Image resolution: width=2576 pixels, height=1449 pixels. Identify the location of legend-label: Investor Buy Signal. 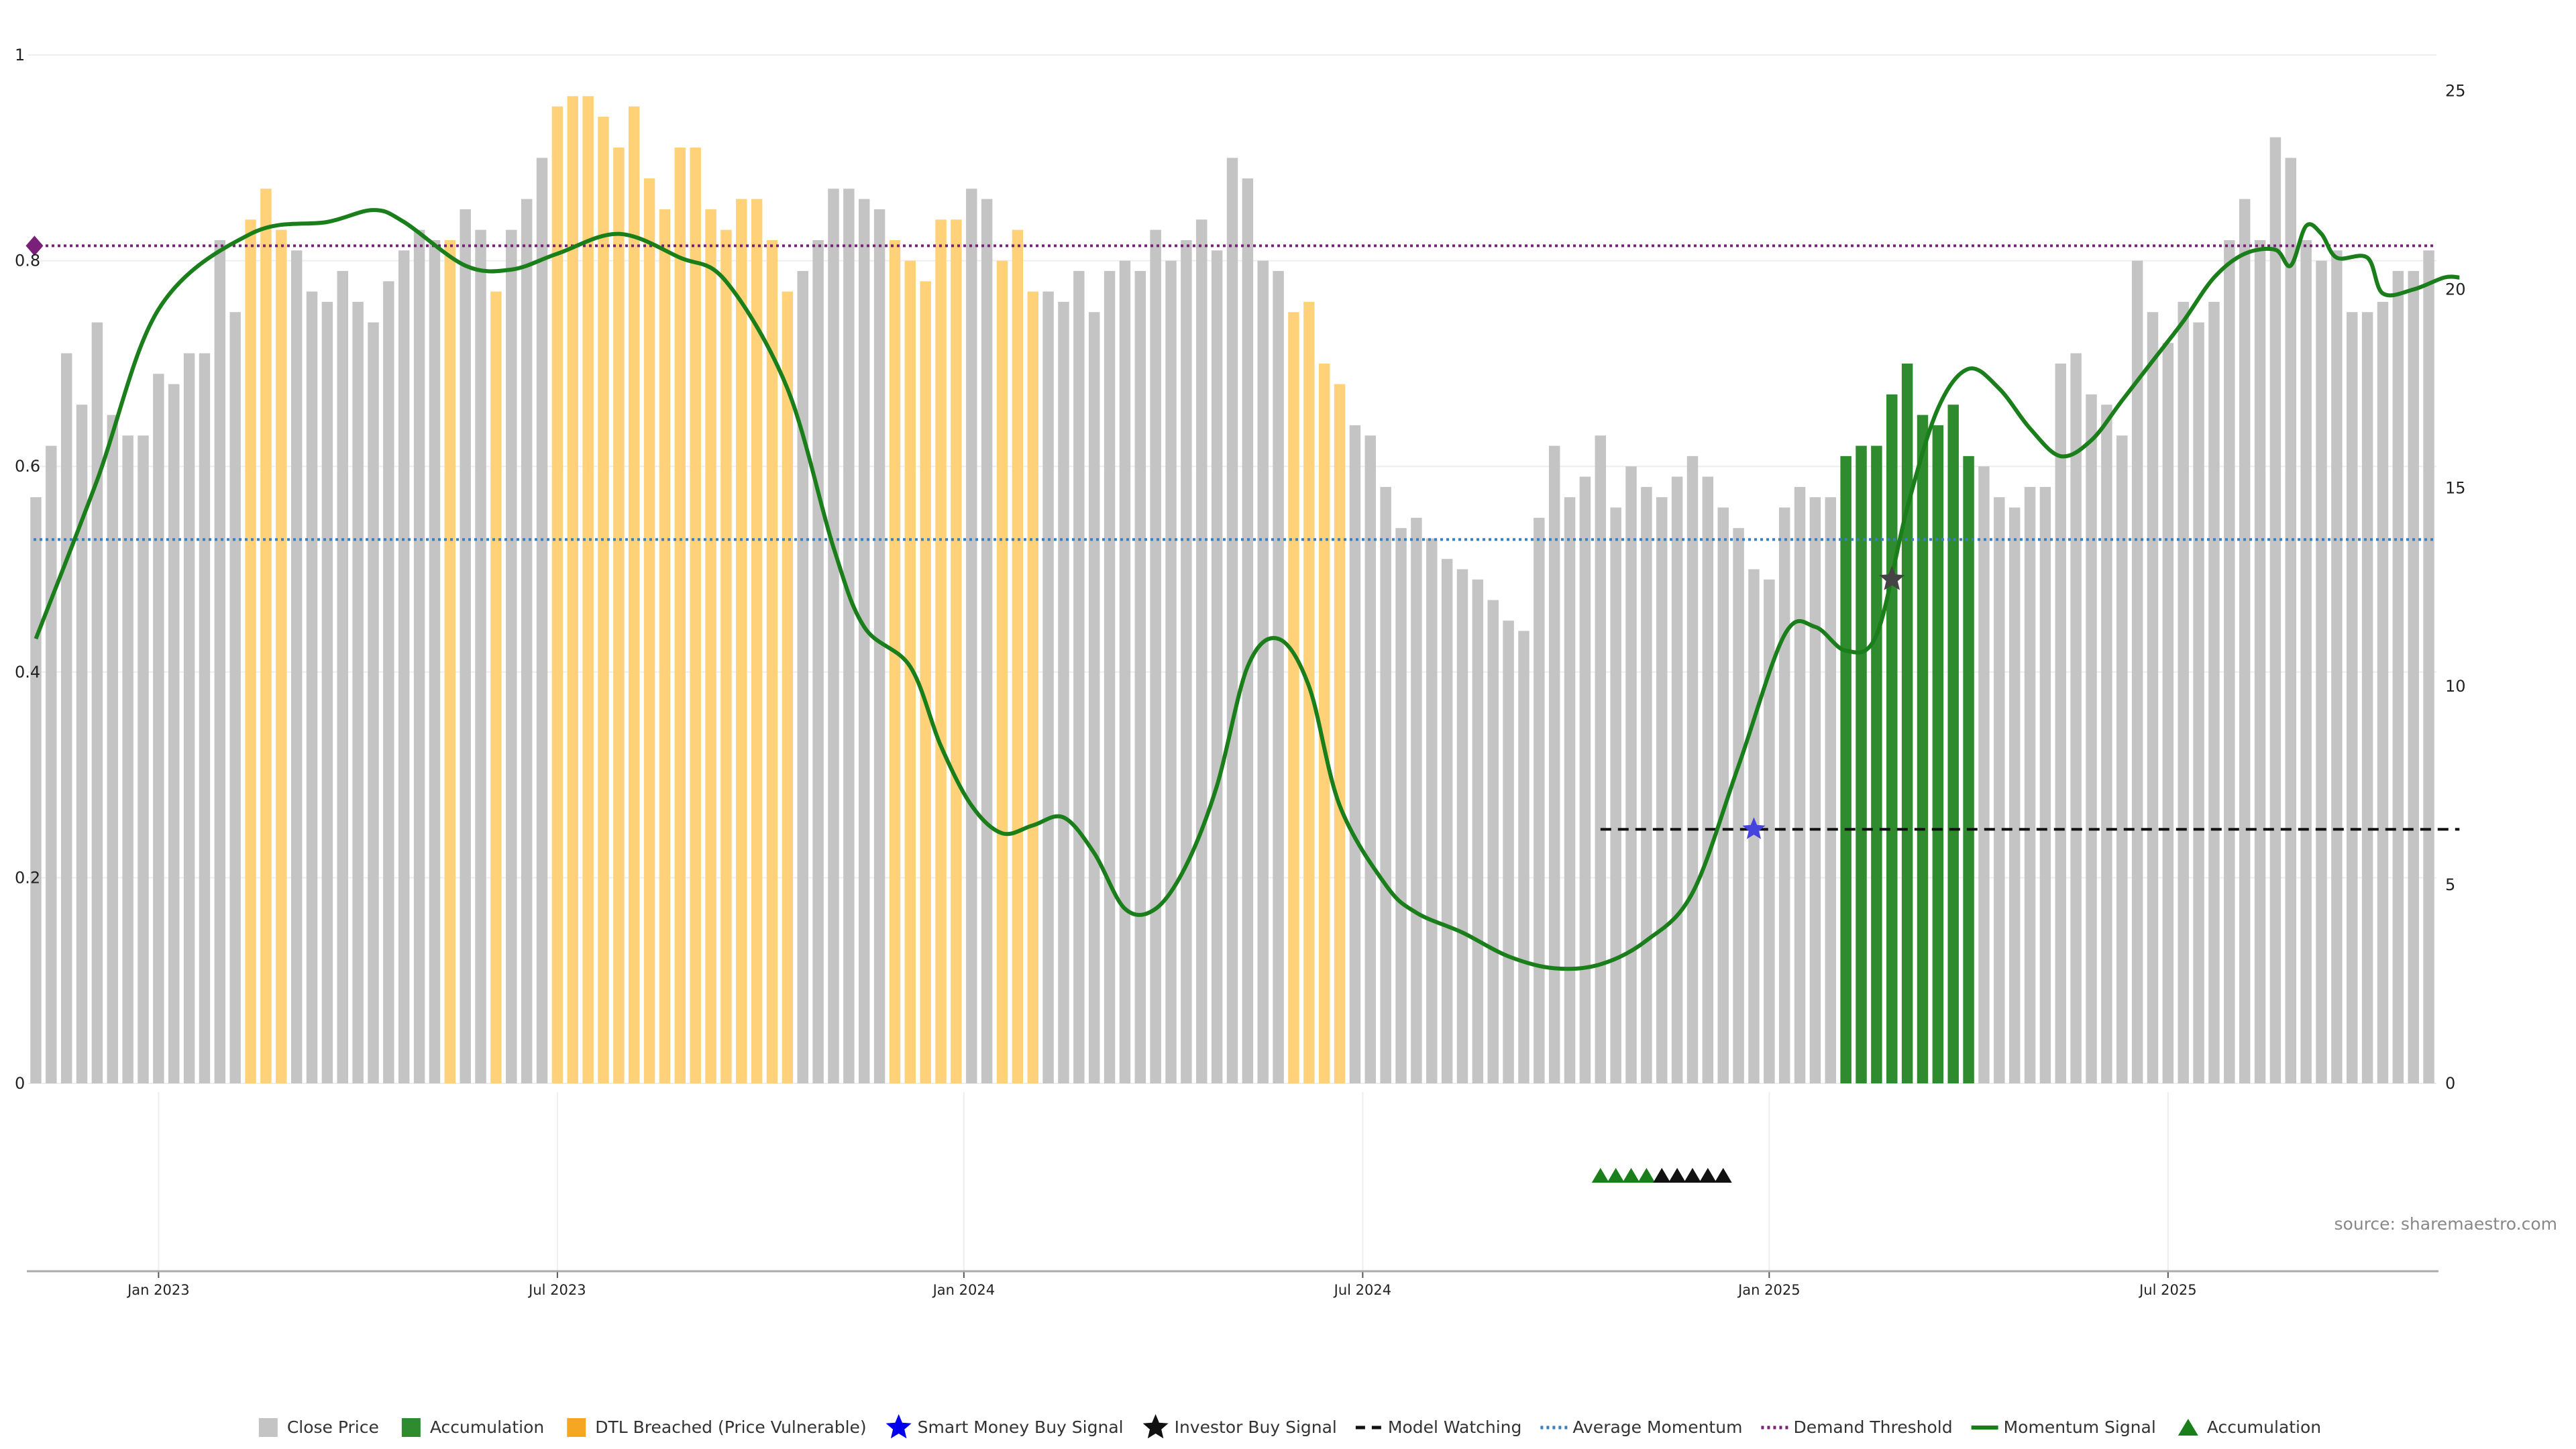
(1256, 1427).